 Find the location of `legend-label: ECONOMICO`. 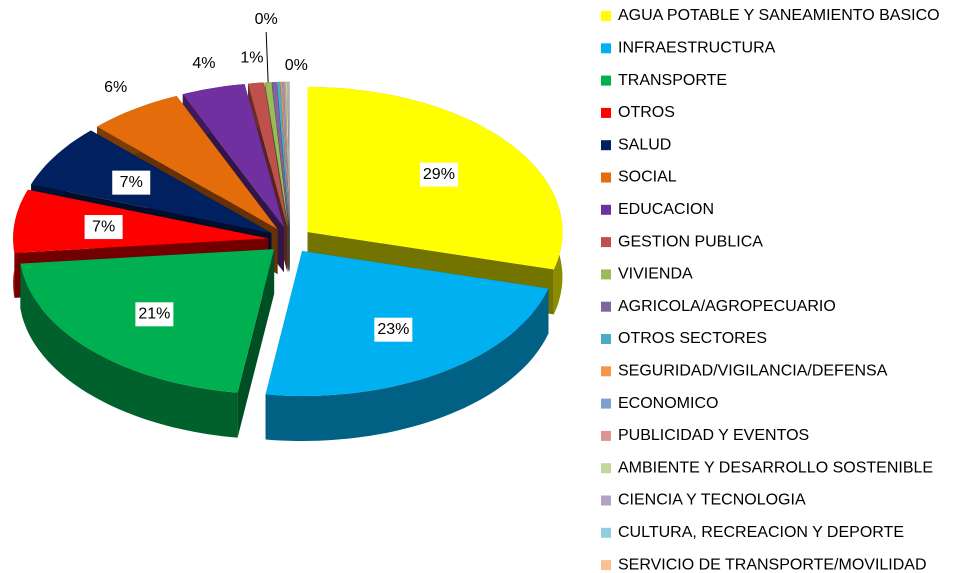

legend-label: ECONOMICO is located at coordinates (668, 403).